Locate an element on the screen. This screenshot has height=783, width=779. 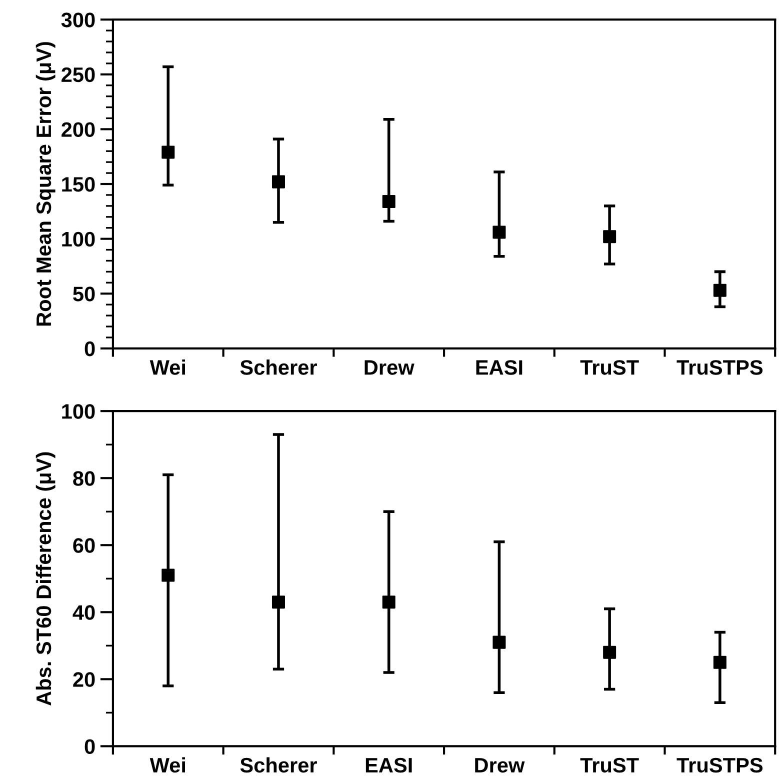
y-tick-label: 50 is located at coordinates (84, 294).